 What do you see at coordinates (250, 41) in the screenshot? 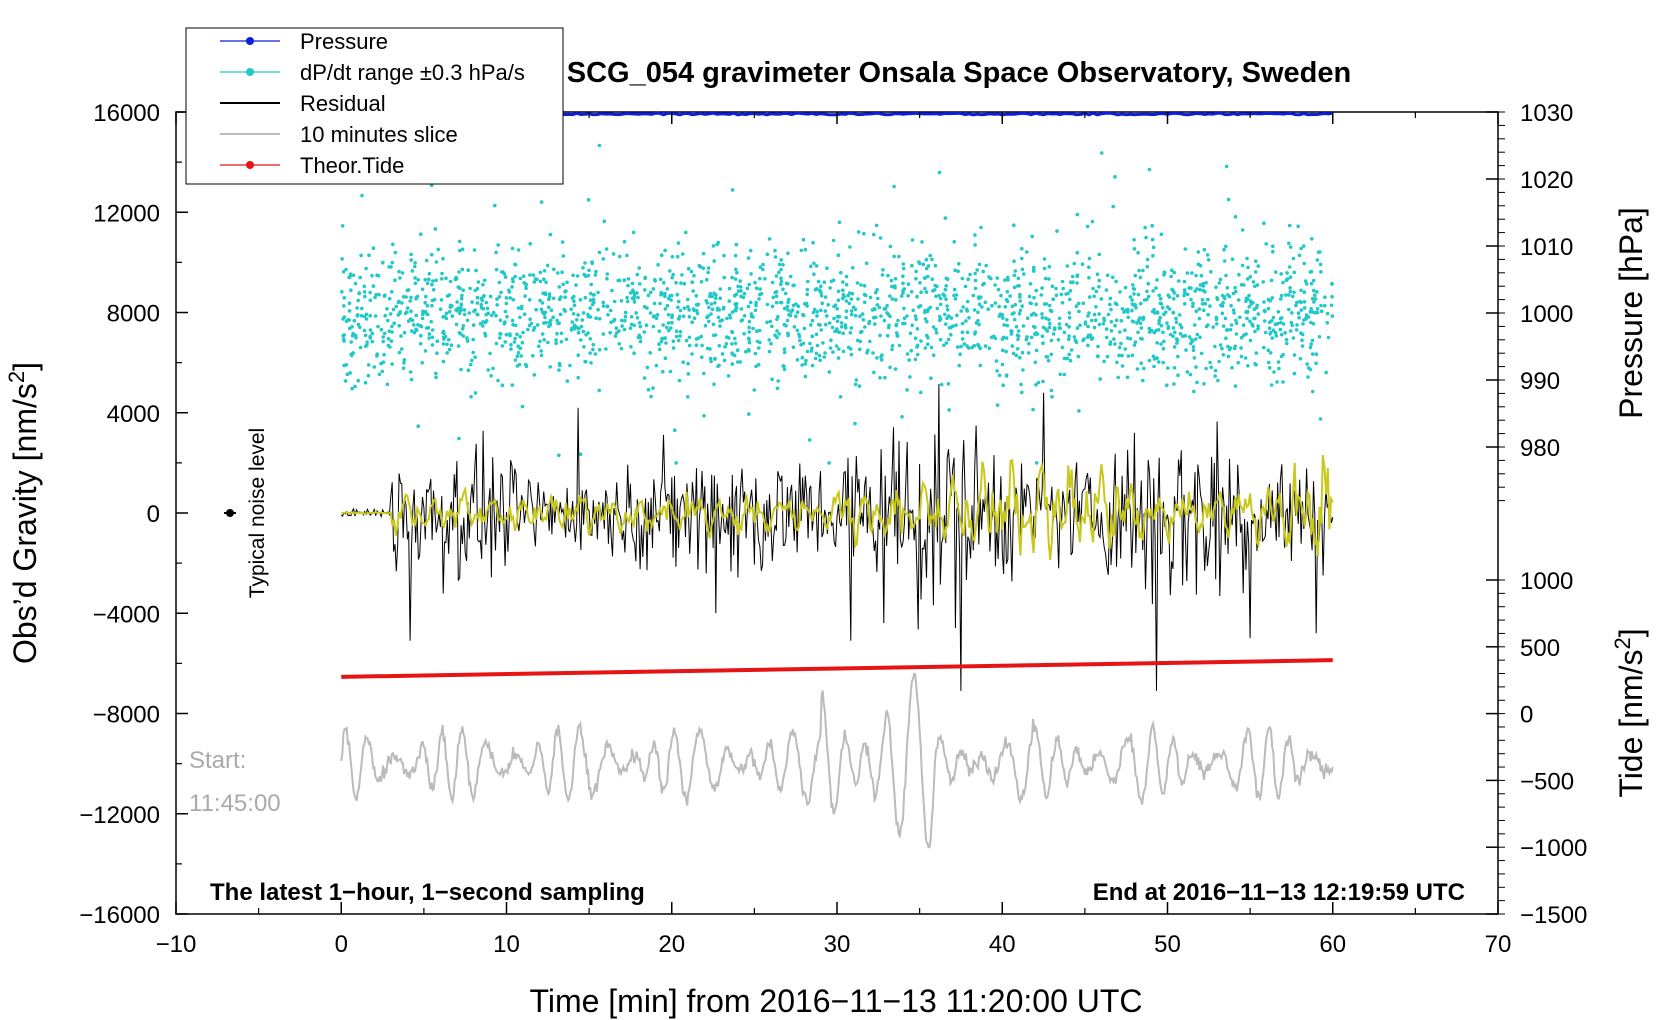
I see `legend-pressure-dot` at bounding box center [250, 41].